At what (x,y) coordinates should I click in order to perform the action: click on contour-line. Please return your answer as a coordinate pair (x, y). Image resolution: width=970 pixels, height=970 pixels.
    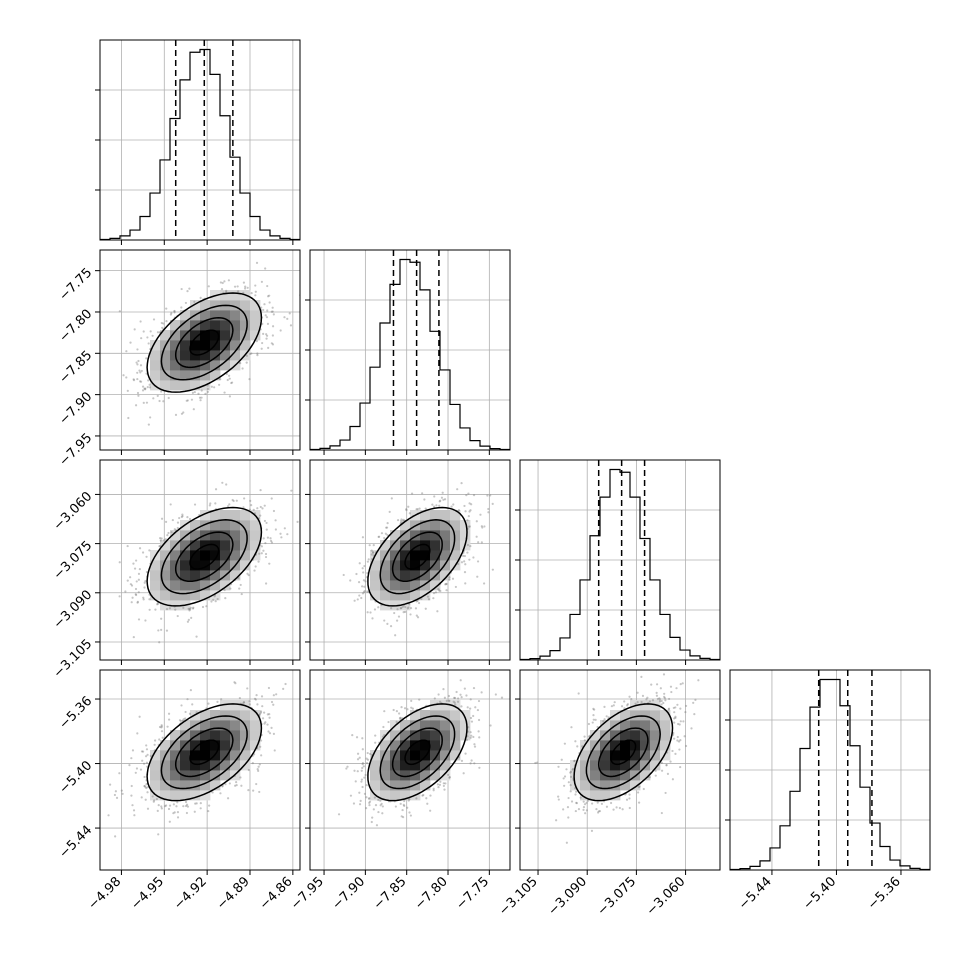
    Looking at the image, I should click on (204, 752).